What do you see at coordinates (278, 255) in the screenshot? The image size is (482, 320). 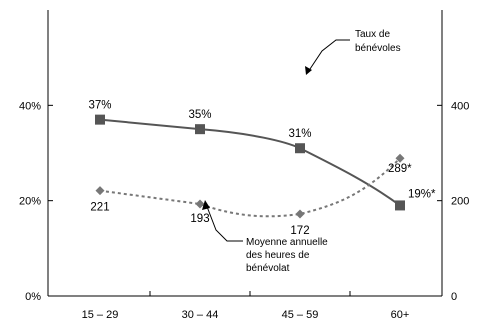 I see `hours-annotation-text: des heures de` at bounding box center [278, 255].